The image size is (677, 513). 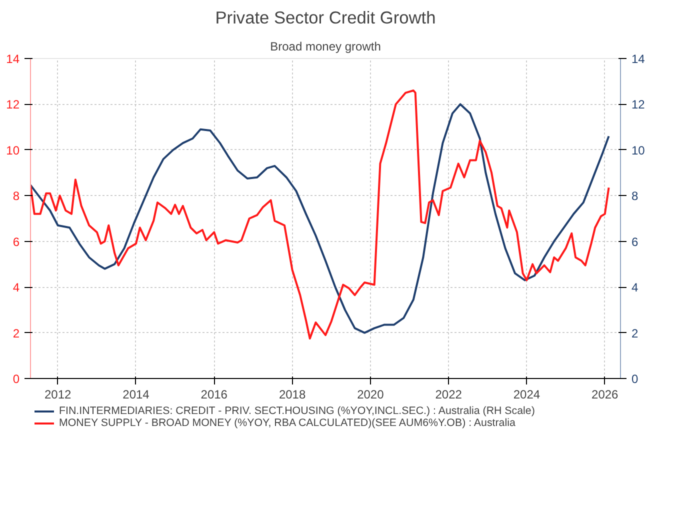 What do you see at coordinates (16, 379) in the screenshot?
I see `y-tick-label: 0` at bounding box center [16, 379].